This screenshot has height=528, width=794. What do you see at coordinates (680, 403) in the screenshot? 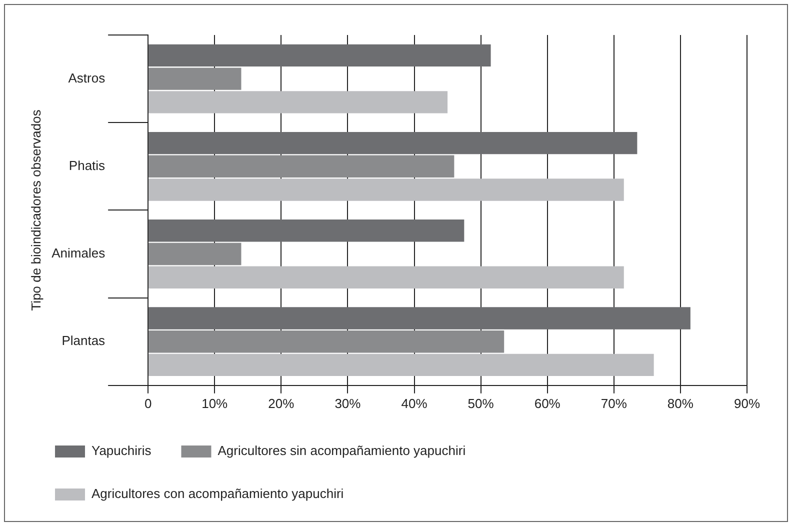
I see `x-tick-label: 80%` at bounding box center [680, 403].